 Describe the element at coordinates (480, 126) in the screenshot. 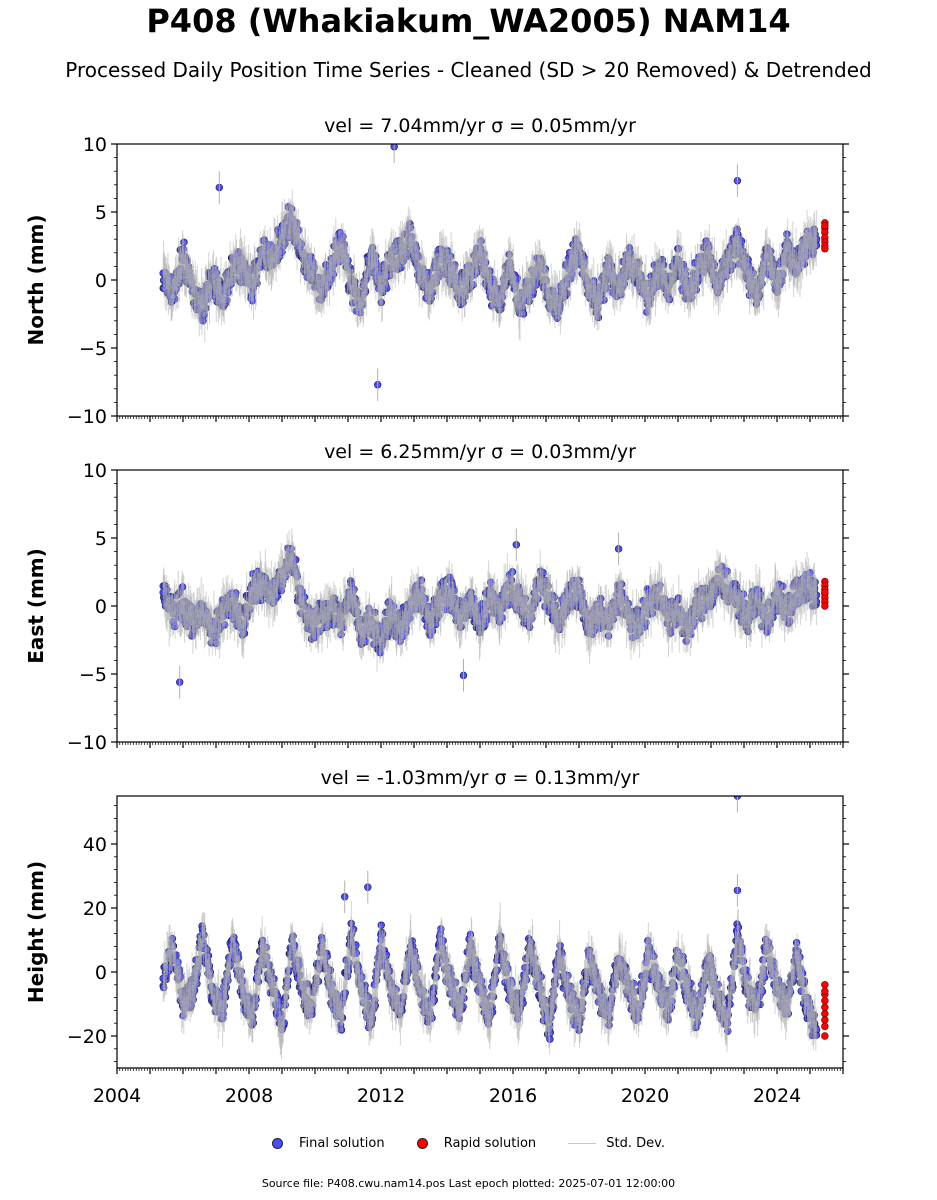

I see `panel-title-1: vel = 7.04mm/yr σ = 0.05mm/yr` at that location.